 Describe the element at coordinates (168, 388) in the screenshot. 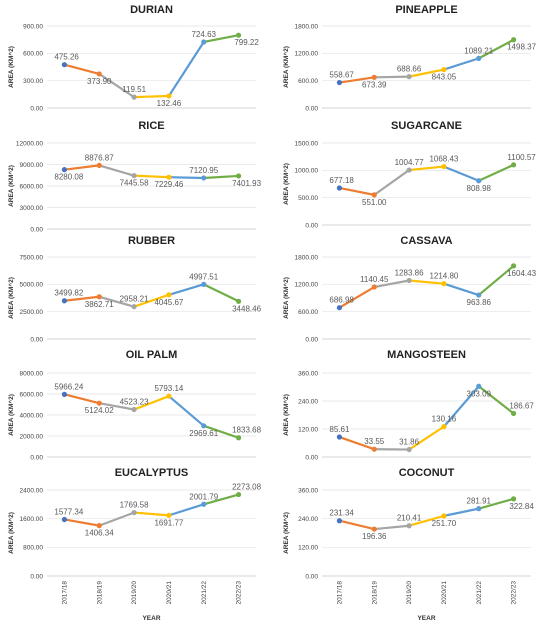

I see `data-label: 5793.14` at that location.